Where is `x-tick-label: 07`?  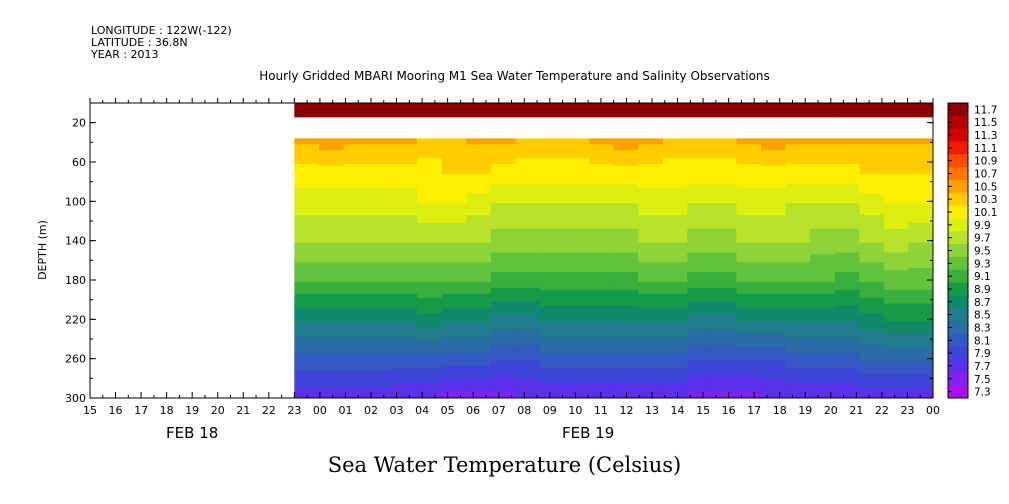 x-tick-label: 07 is located at coordinates (499, 410).